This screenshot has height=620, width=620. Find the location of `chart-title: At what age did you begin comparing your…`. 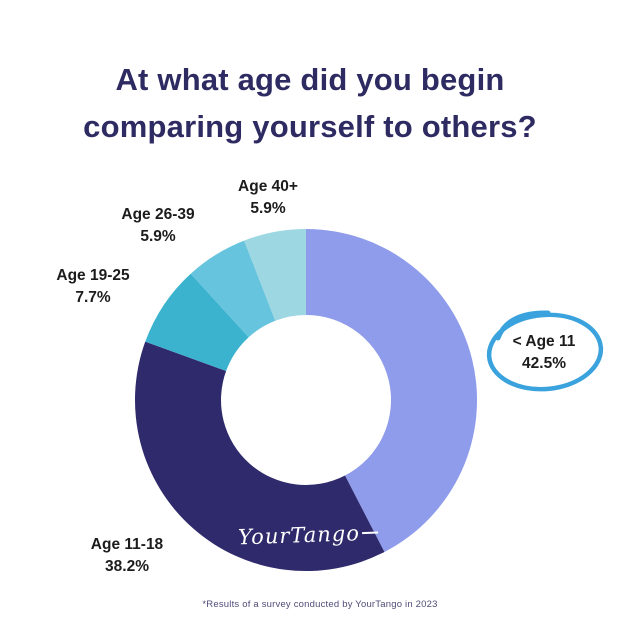

chart-title: At what age did you begin comparing your… is located at coordinates (310, 103).